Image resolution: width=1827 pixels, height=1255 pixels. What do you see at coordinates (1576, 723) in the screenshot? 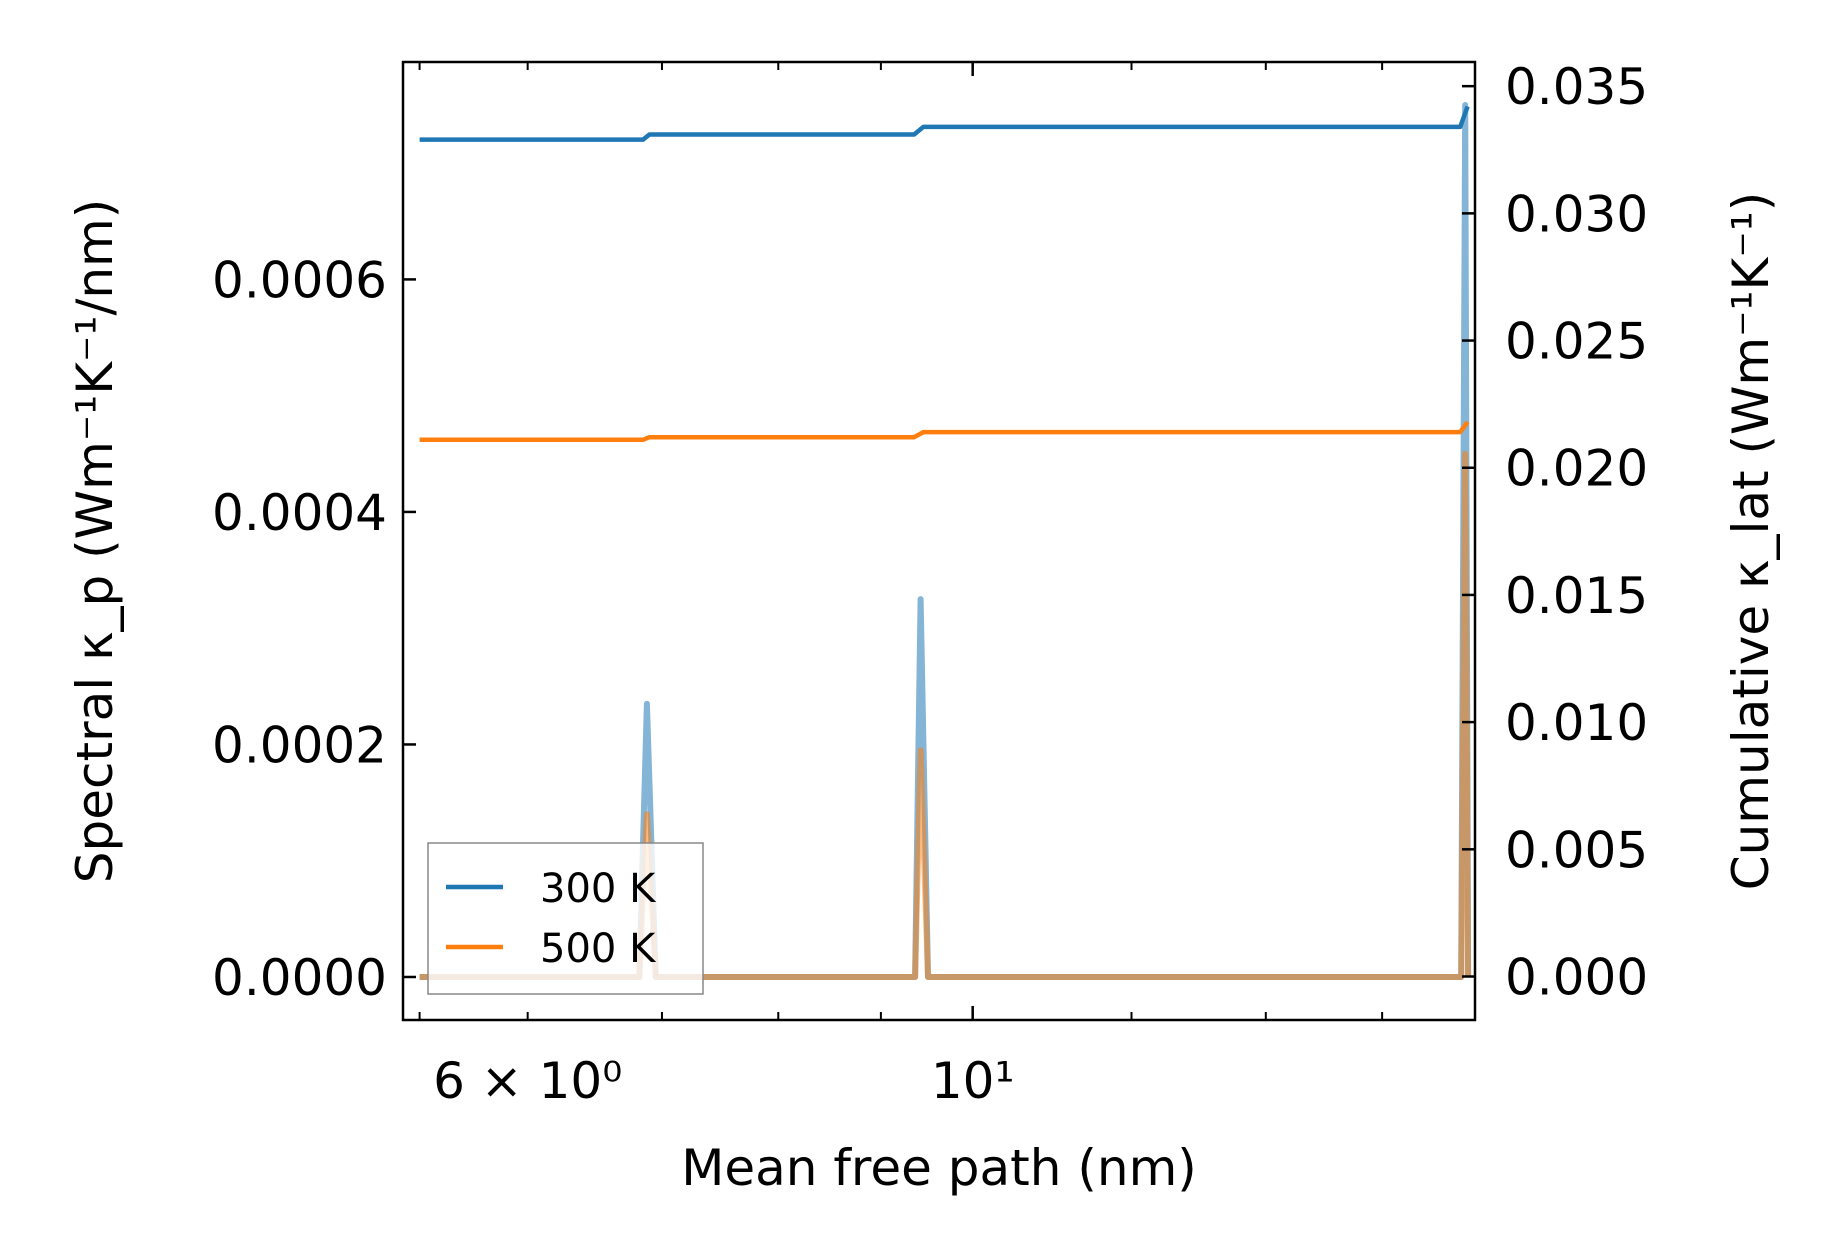
I see `right-tick-label: 0.010` at bounding box center [1576, 723].